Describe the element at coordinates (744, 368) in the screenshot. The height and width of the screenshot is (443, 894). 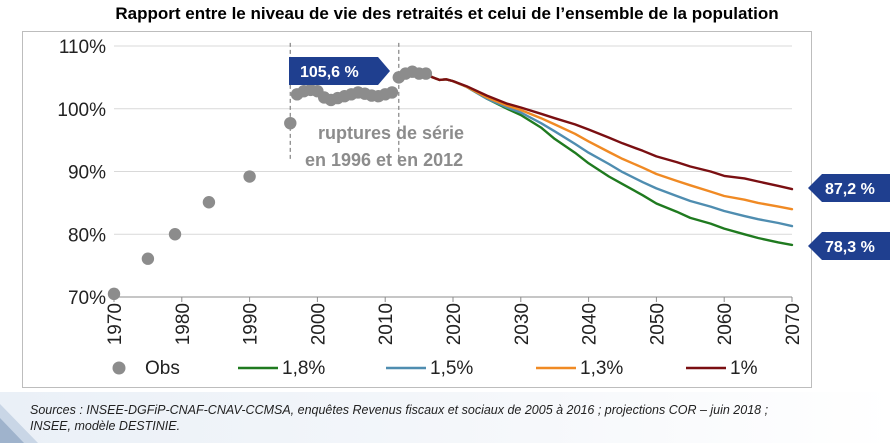
I see `legend-label-s1: 1%` at that location.